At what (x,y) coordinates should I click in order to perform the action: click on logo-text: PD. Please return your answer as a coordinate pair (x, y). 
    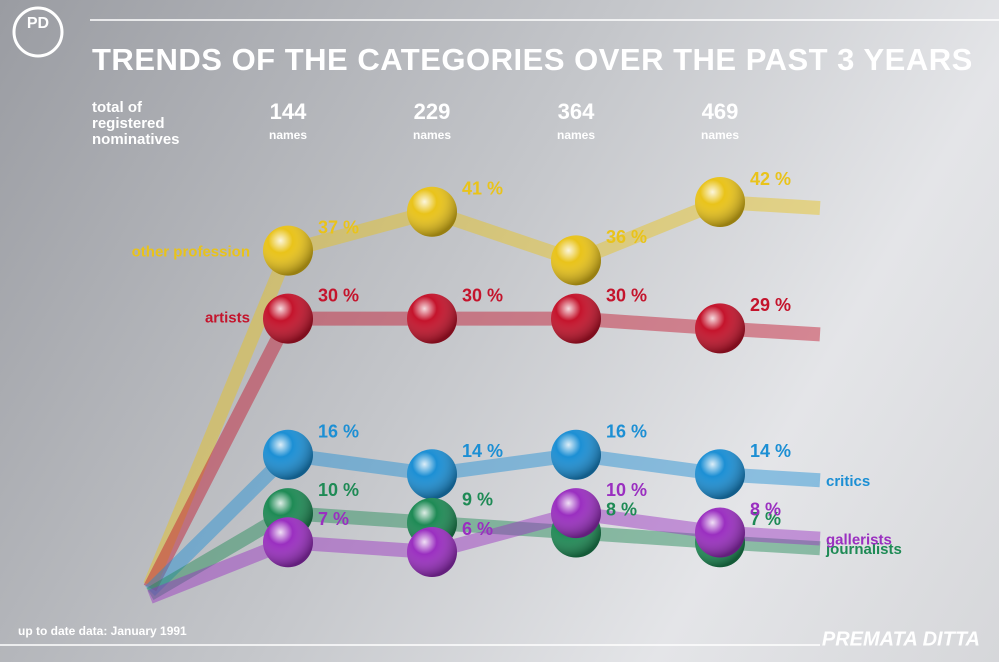
    Looking at the image, I should click on (38, 23).